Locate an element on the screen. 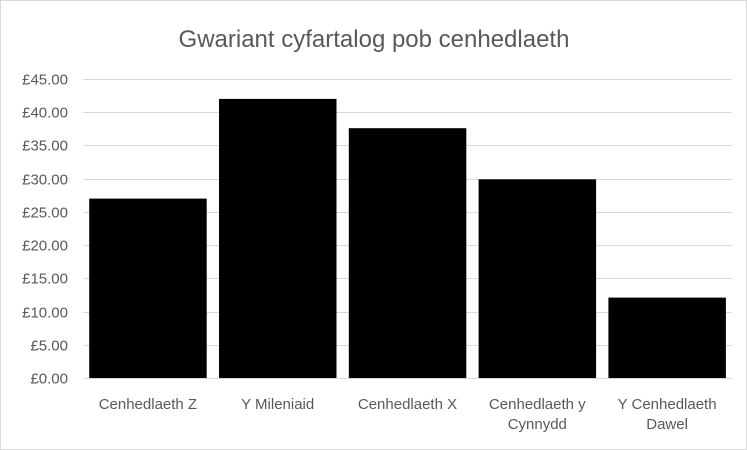 The image size is (747, 450). y-tick-label: £25.00 is located at coordinates (45, 213).